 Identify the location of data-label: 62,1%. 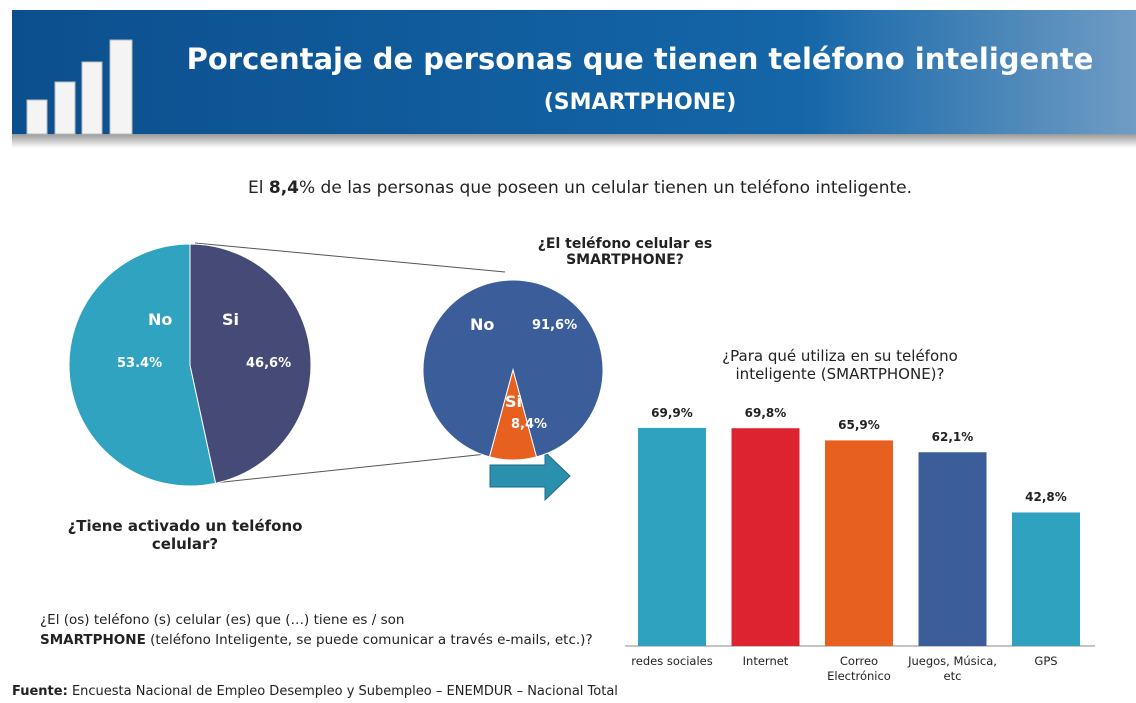
(952, 437).